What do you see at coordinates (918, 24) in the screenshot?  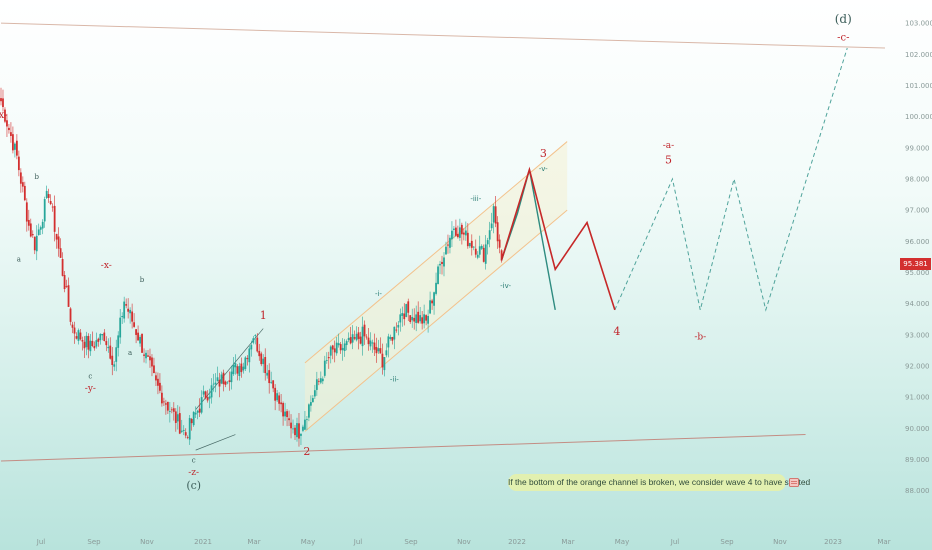 I see `y-tick-label: 103.000` at bounding box center [918, 24].